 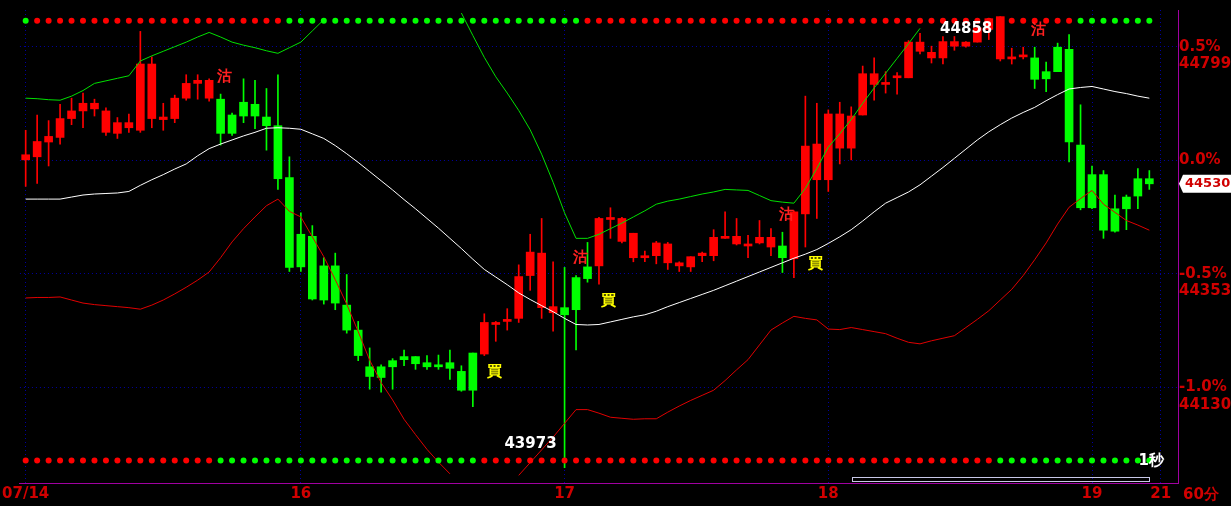 I want to click on x-tick-label: 21, so click(x=1161, y=492).